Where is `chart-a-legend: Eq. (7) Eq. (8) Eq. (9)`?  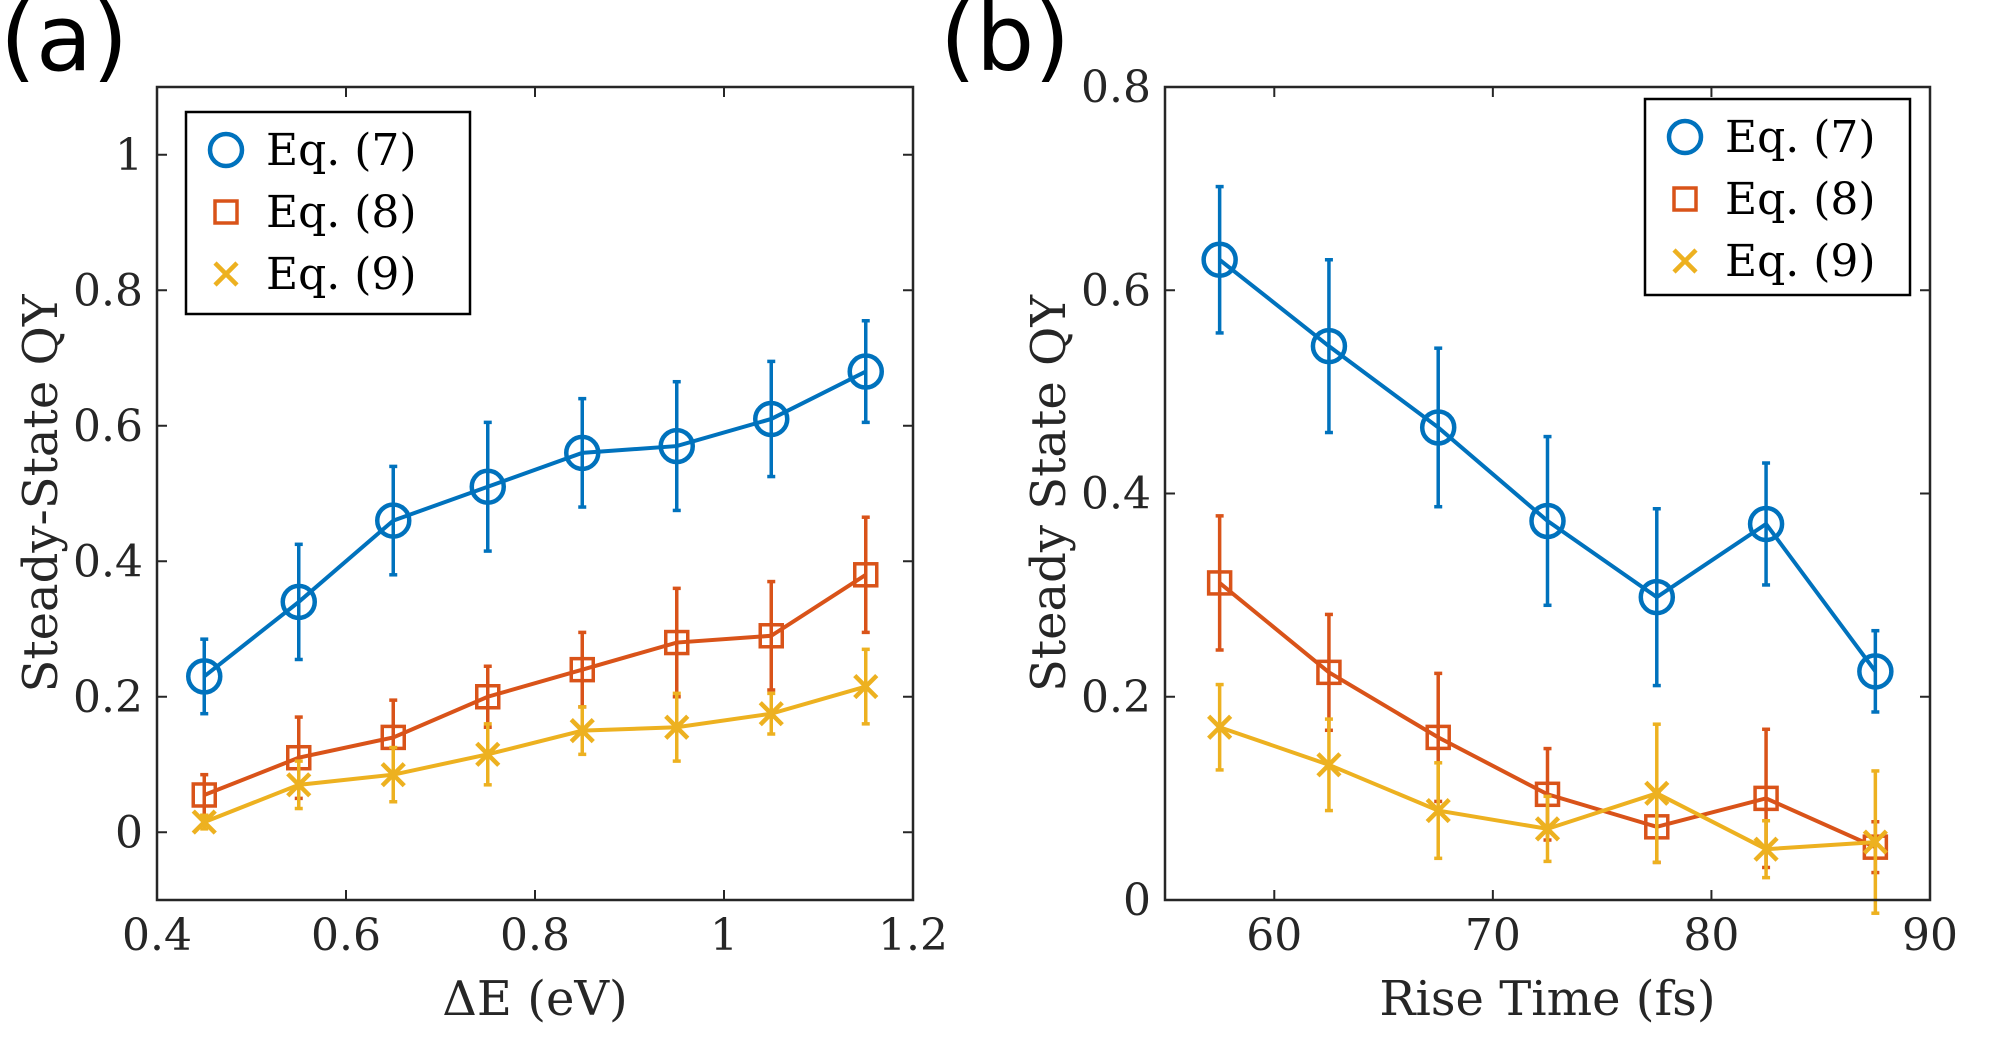 chart-a-legend: Eq. (7) Eq. (8) Eq. (9) is located at coordinates (328, 213).